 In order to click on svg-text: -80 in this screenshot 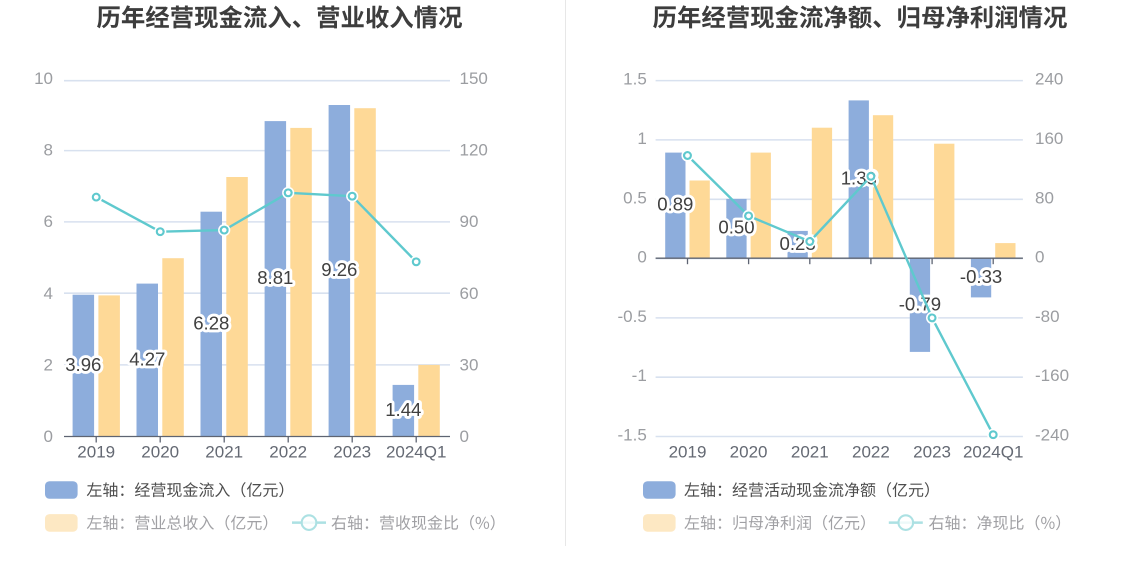, I will do `click(1047, 316)`.